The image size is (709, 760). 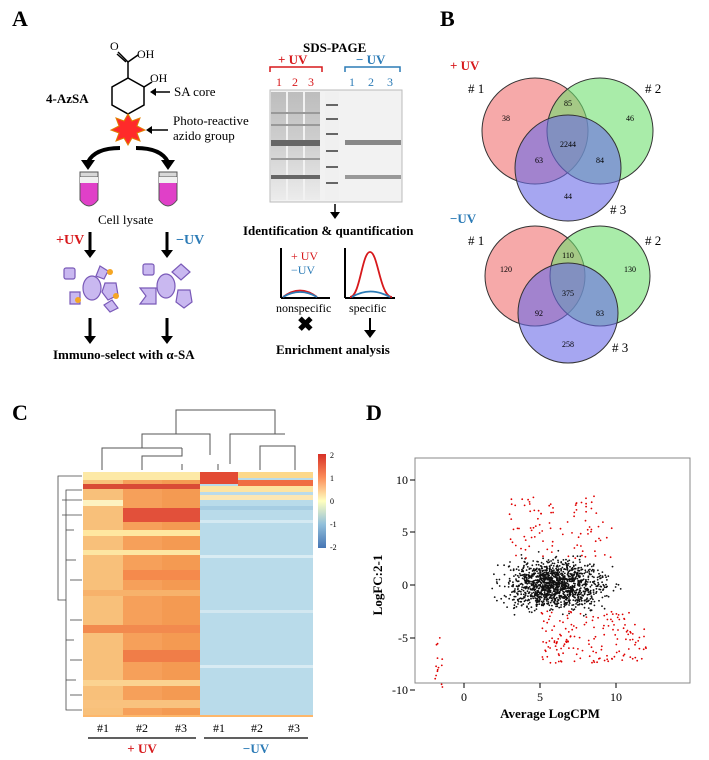 What do you see at coordinates (125, 219) in the screenshot?
I see `cell-lysate-label: Cell lysate` at bounding box center [125, 219].